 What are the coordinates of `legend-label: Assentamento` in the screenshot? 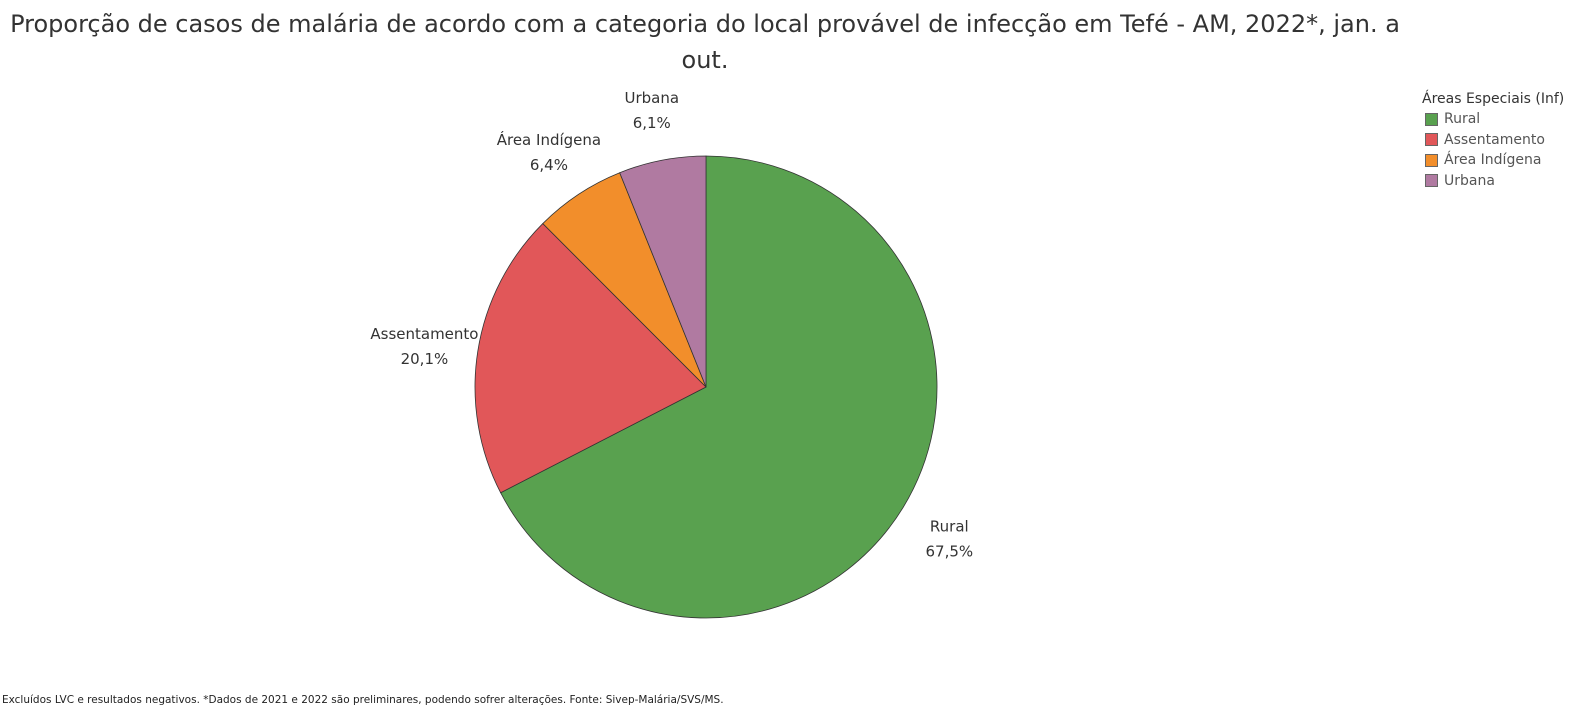 It's located at (1494, 139).